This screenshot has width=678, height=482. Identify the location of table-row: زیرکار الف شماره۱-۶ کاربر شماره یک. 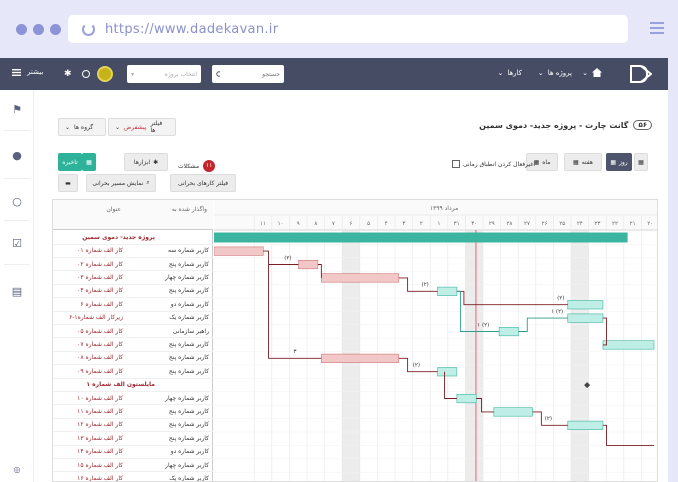
(133, 318).